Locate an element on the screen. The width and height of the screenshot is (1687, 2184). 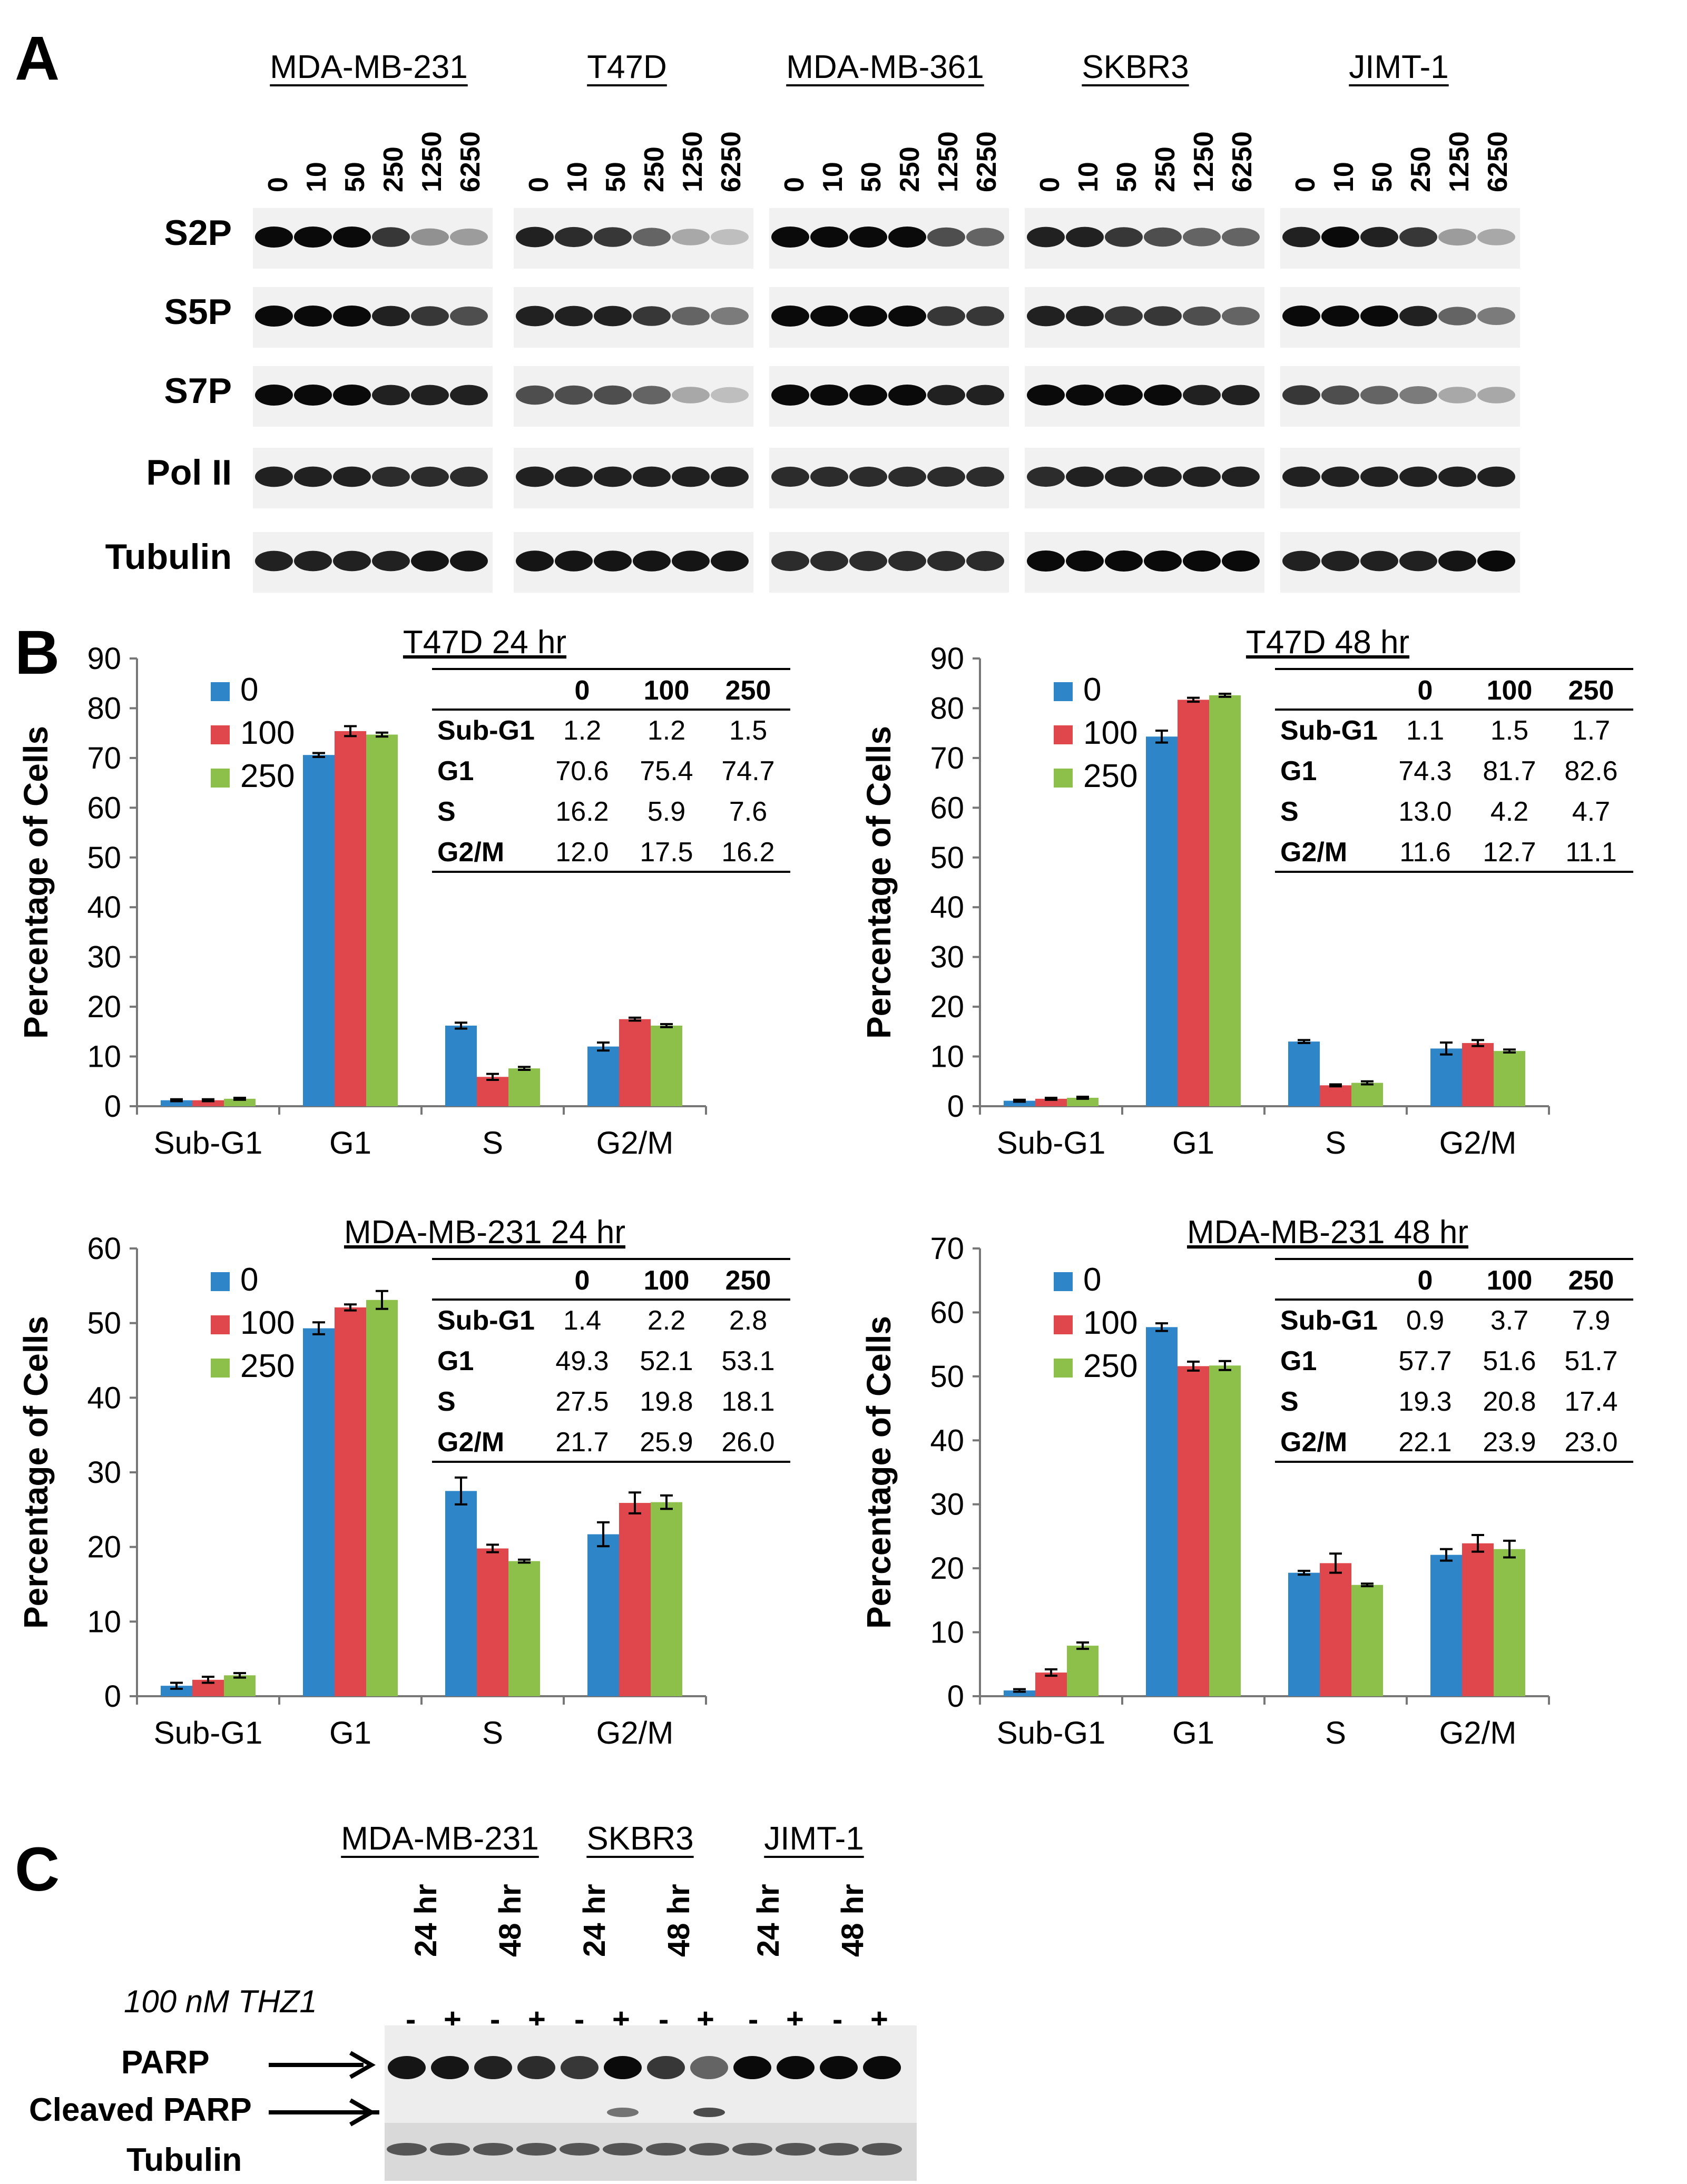
table-cell: 17.4 is located at coordinates (1590, 1401).